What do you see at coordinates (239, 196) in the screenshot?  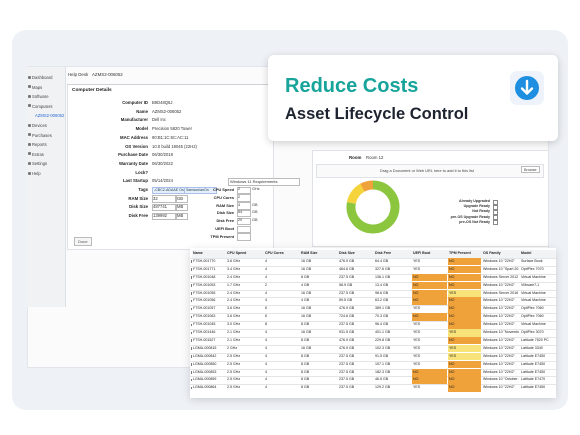 I see `req-value: 2` at bounding box center [239, 196].